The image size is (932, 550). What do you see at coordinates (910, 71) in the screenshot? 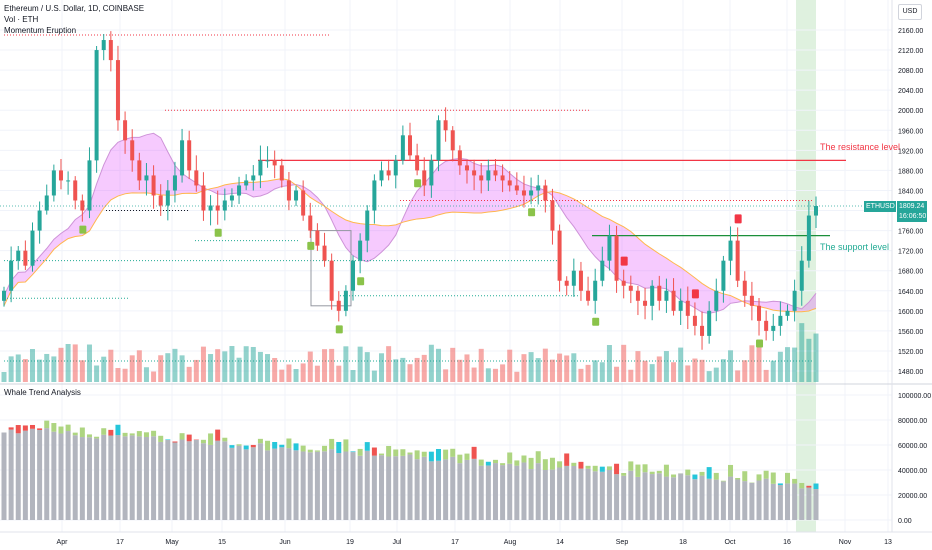
I see `price-tick-label: 2080.00` at bounding box center [910, 71].